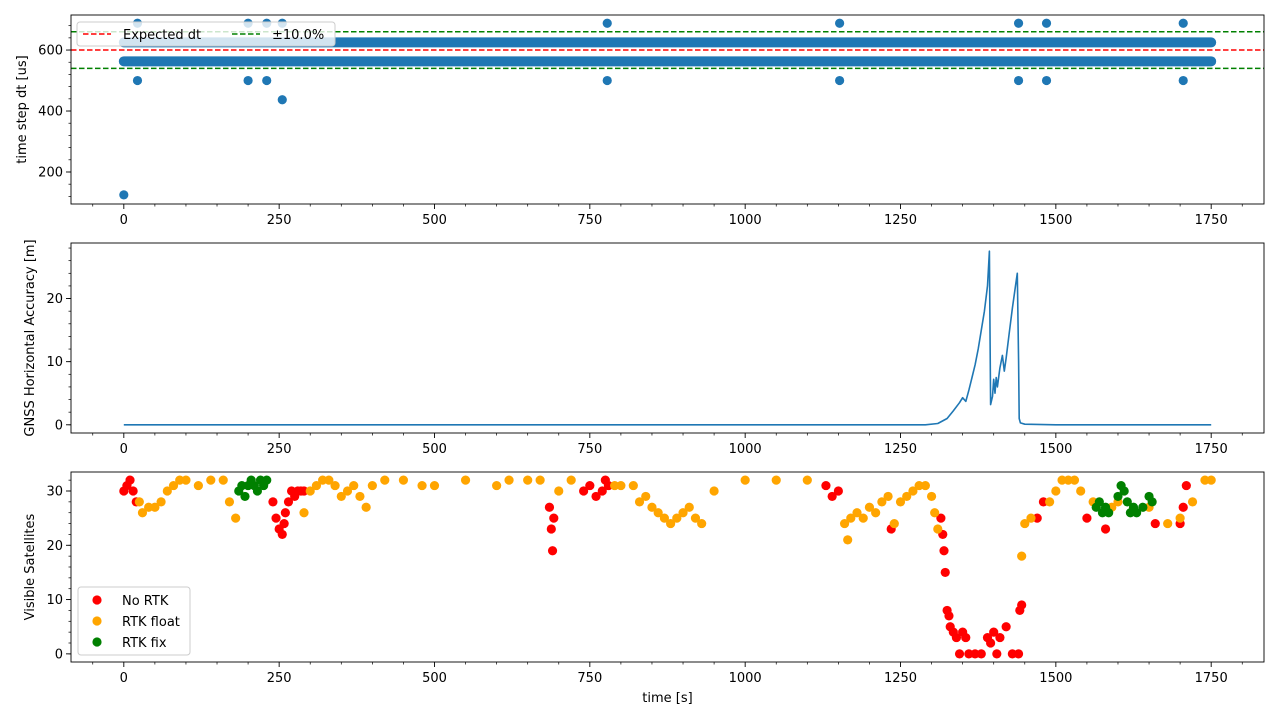 This screenshot has width=1280, height=720. Describe the element at coordinates (745, 449) in the screenshot. I see `x-tick-label: 1000` at that location.